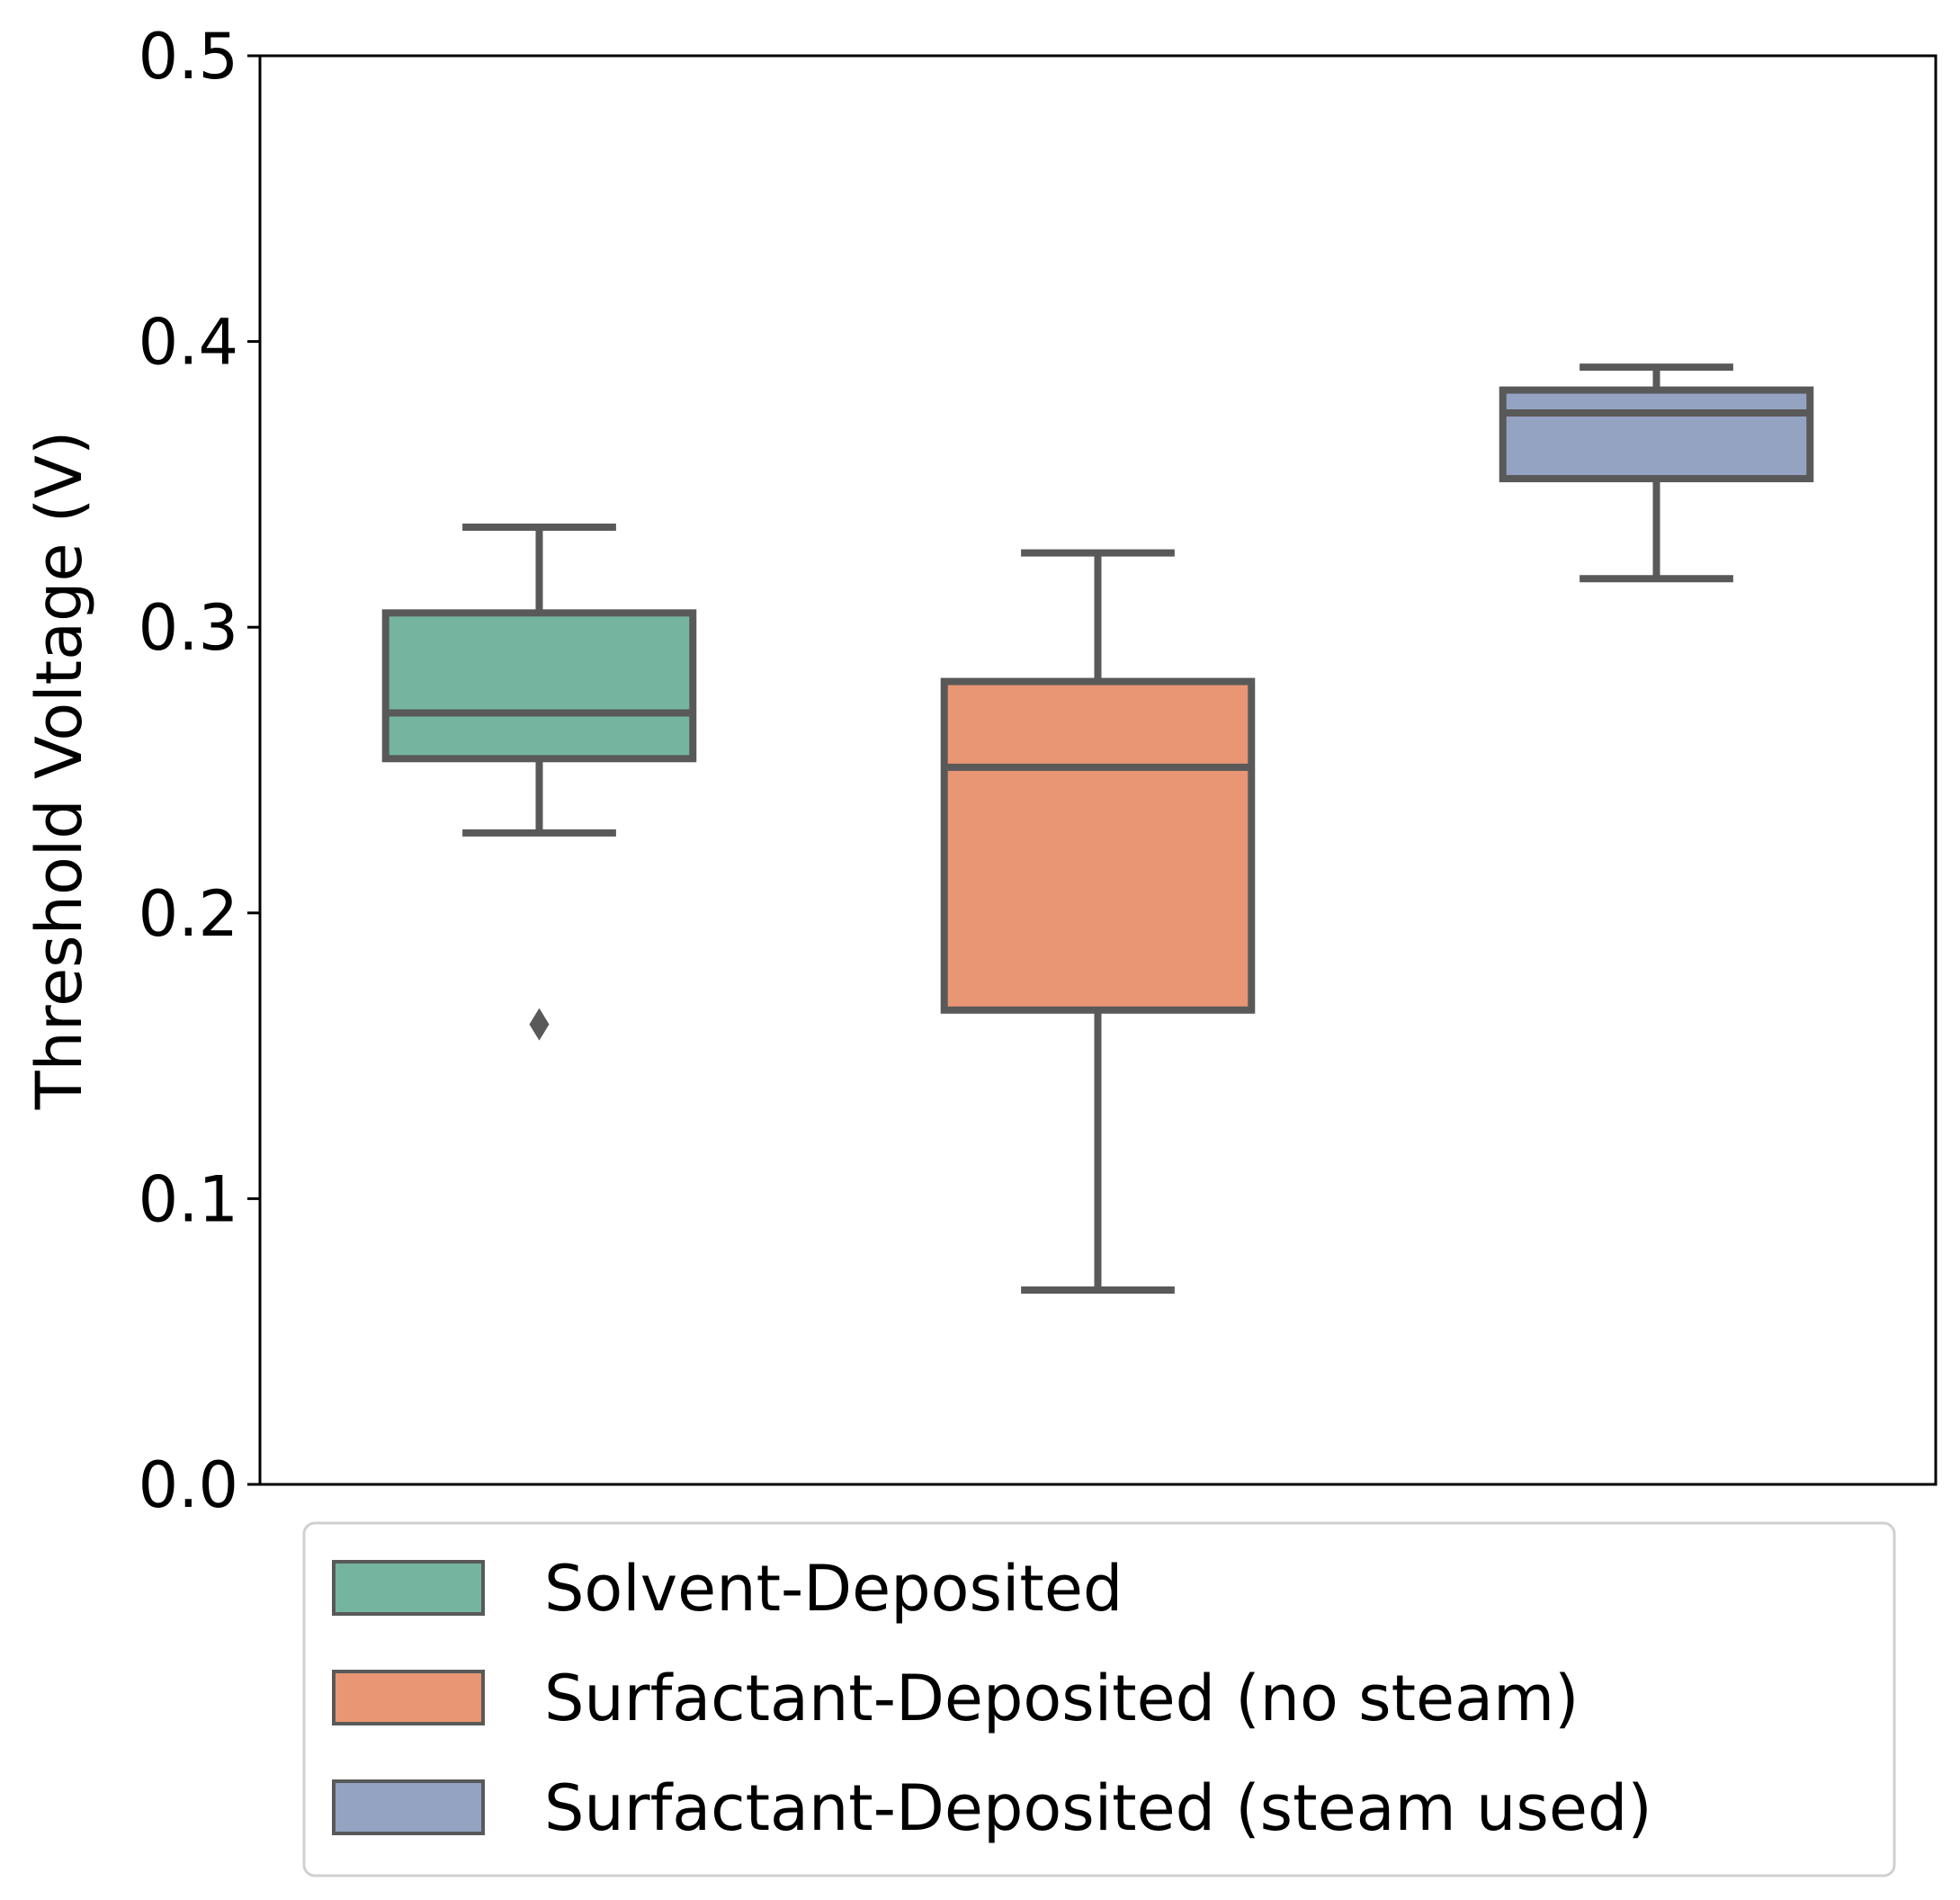  What do you see at coordinates (1062, 1698) in the screenshot?
I see `legend-label: Surfactant-Deposited (no steam)` at bounding box center [1062, 1698].